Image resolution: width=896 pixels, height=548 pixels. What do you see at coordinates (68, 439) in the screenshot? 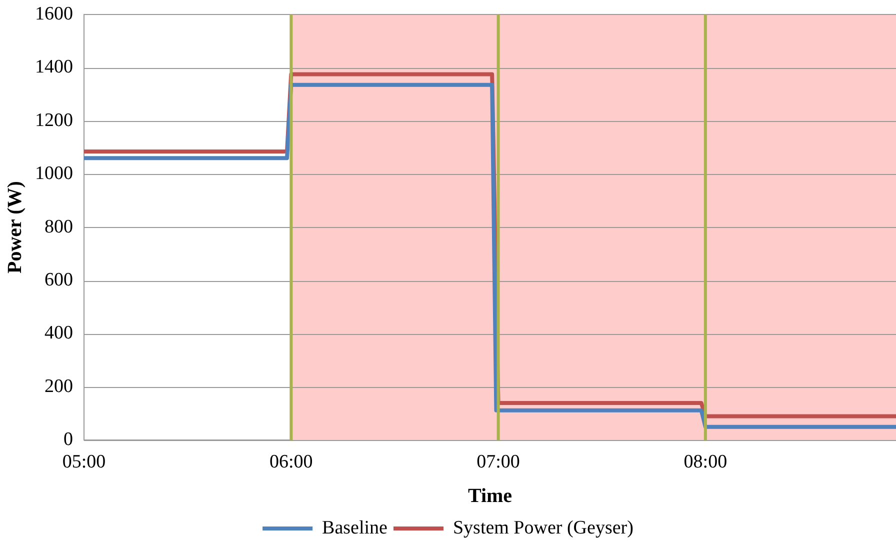
I see `y-tick-label: 0` at bounding box center [68, 439].